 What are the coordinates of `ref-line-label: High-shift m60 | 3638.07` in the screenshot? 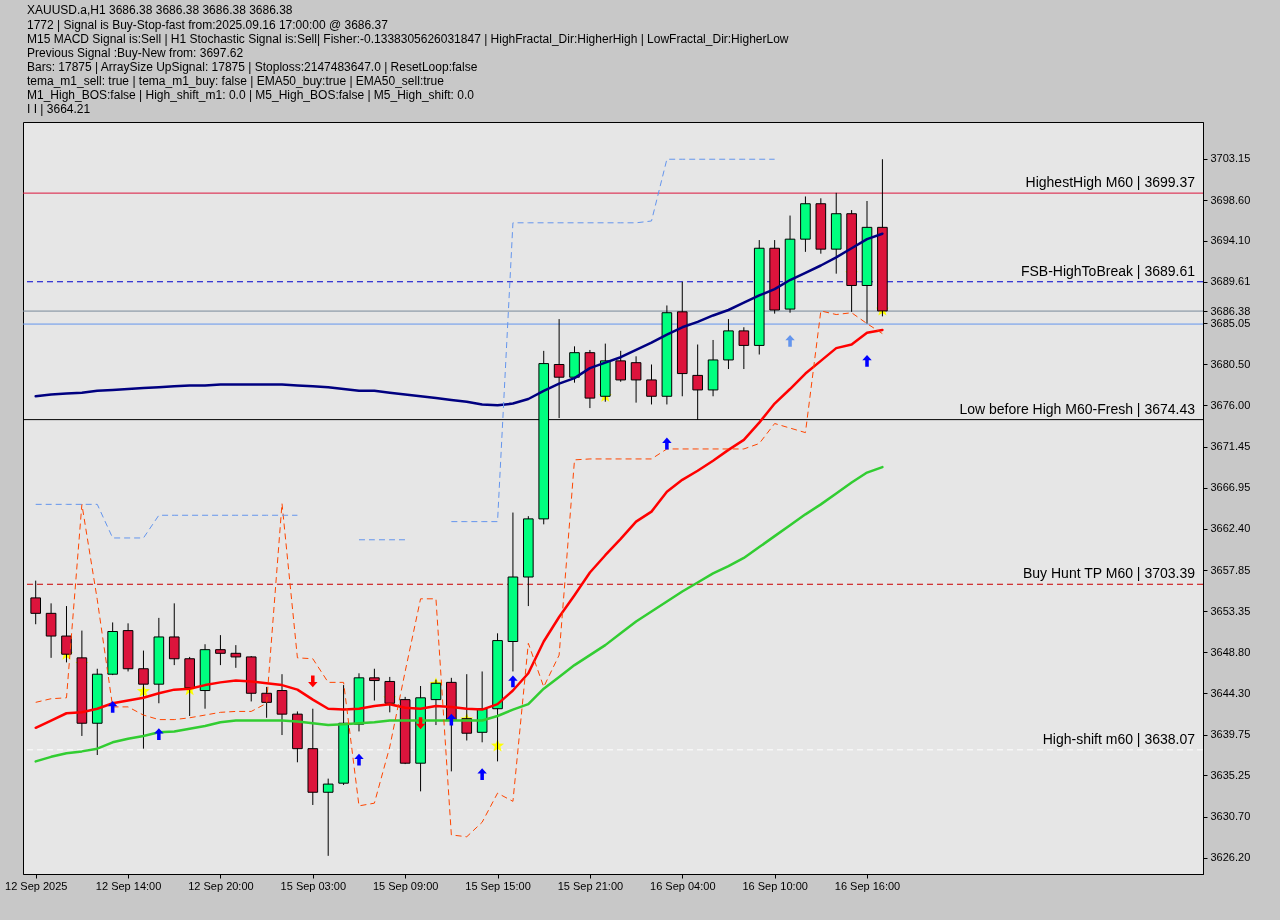 It's located at (1119, 738).